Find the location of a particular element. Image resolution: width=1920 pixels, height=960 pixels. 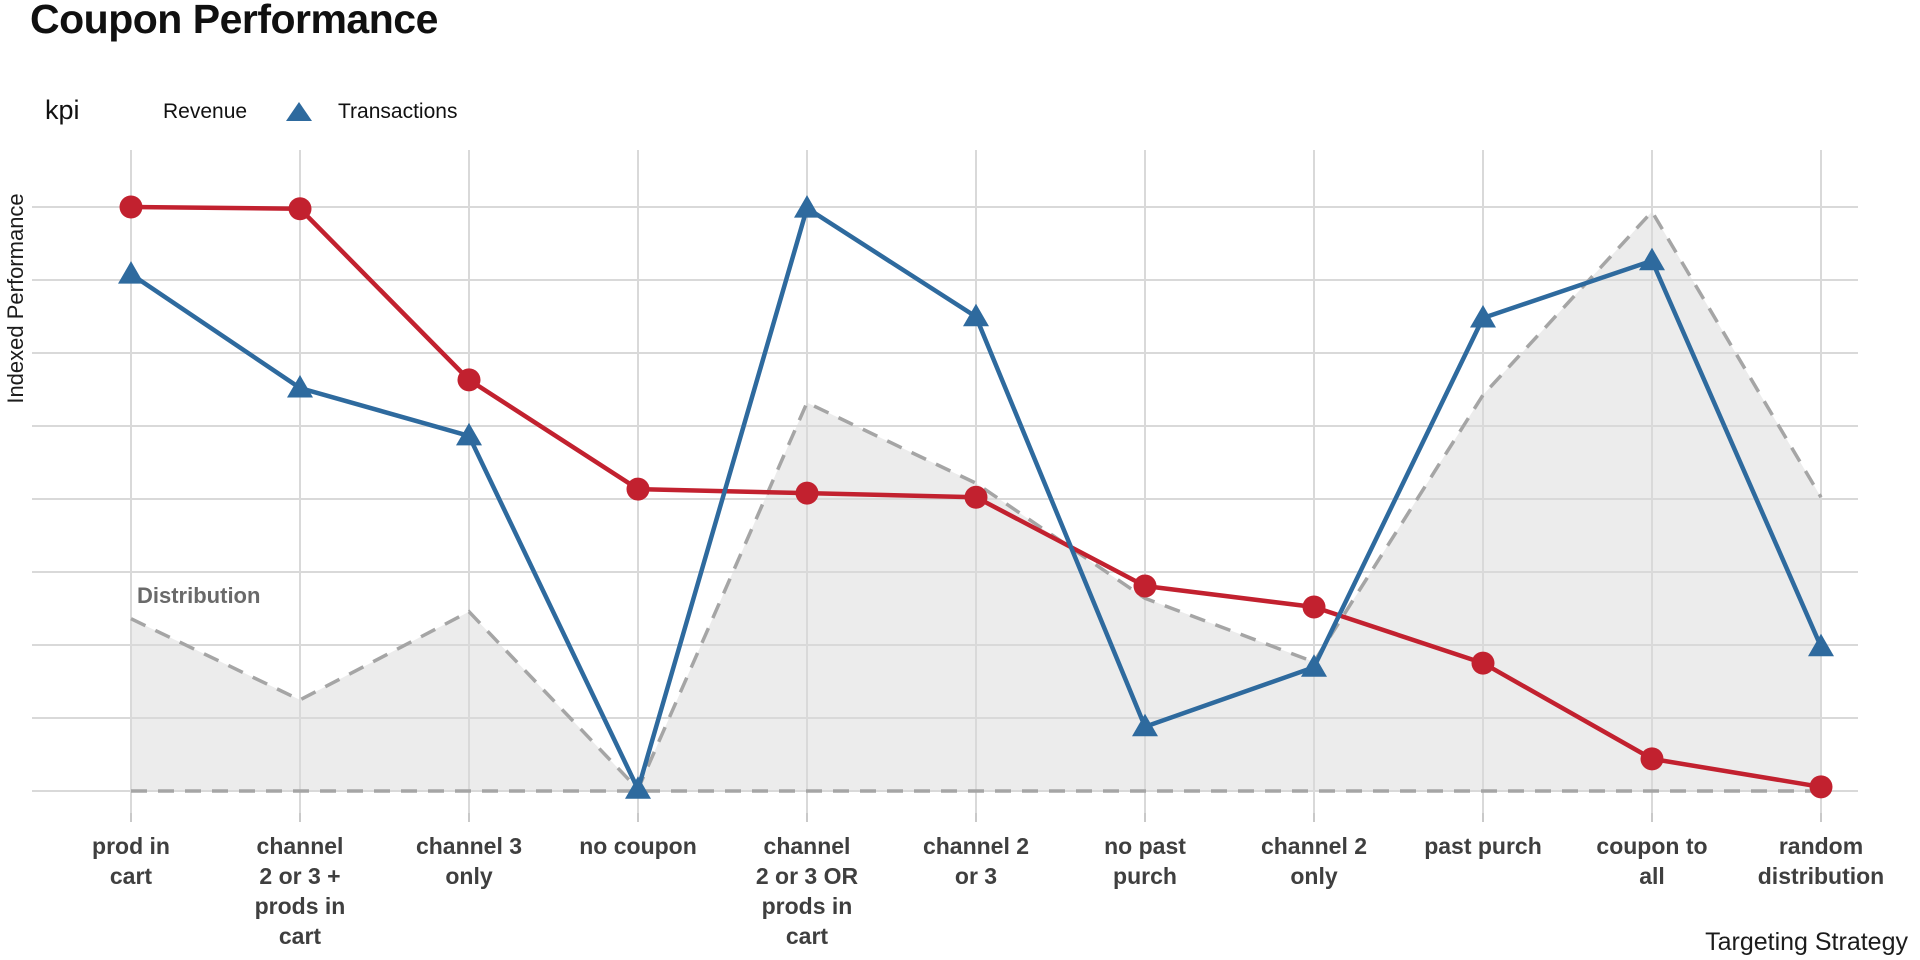

x-axis-category-label: no coupon is located at coordinates (638, 846).